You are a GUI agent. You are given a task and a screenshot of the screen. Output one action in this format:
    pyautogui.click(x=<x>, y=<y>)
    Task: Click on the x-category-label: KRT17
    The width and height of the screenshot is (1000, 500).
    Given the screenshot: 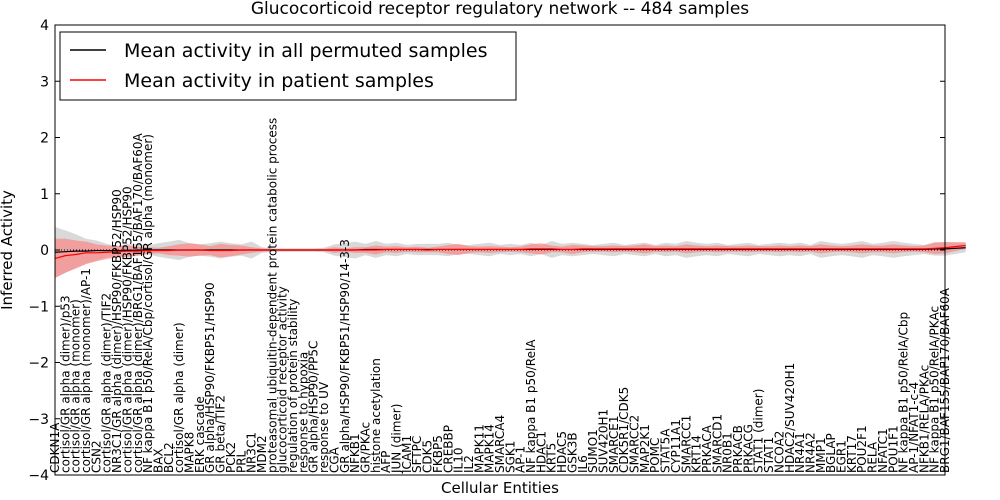 What is the action you would take?
    pyautogui.click(x=852, y=454)
    